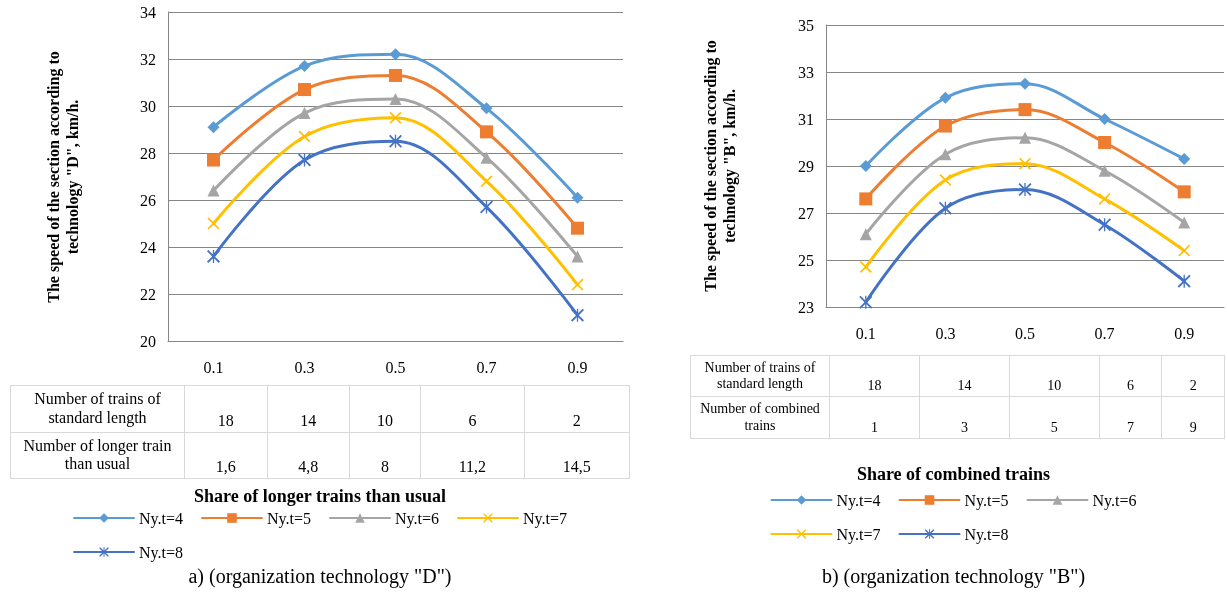 The width and height of the screenshot is (1227, 595). What do you see at coordinates (806, 213) in the screenshot?
I see `y-tick-label: 27` at bounding box center [806, 213].